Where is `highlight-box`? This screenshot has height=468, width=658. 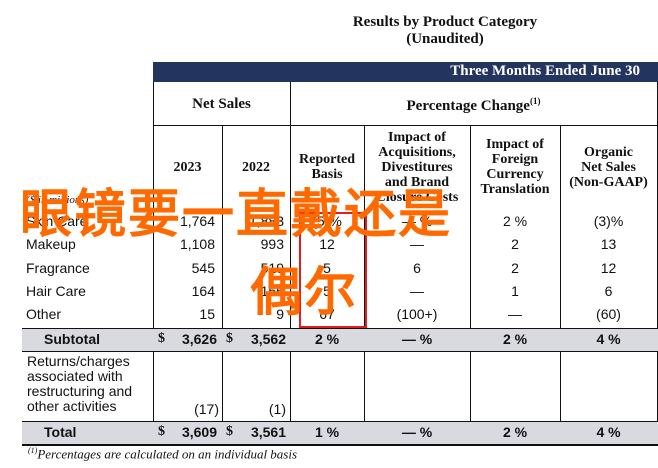 highlight-box is located at coordinates (333, 270).